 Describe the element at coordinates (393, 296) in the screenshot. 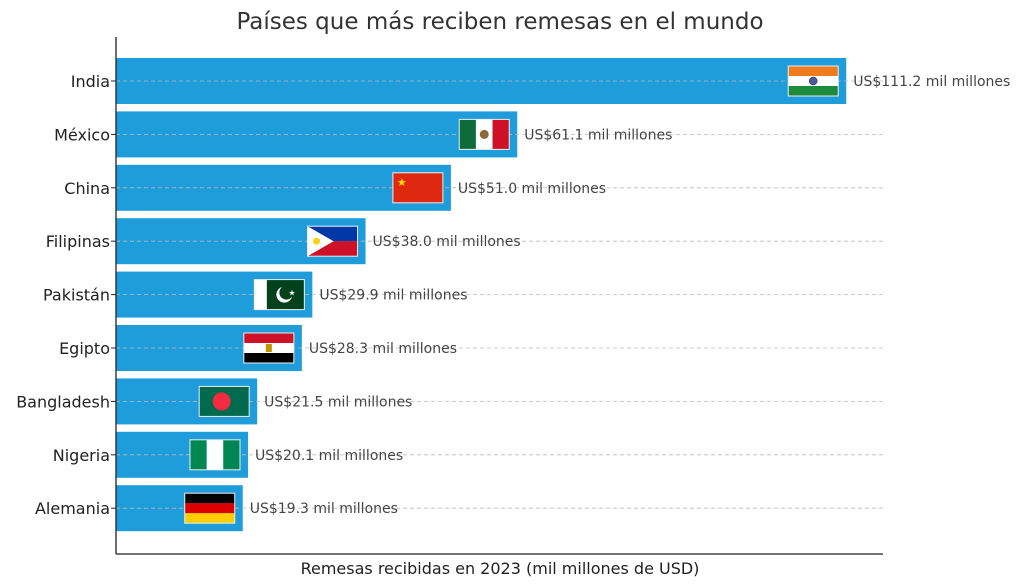

I see `data-label: US$29.9 mil millones` at that location.